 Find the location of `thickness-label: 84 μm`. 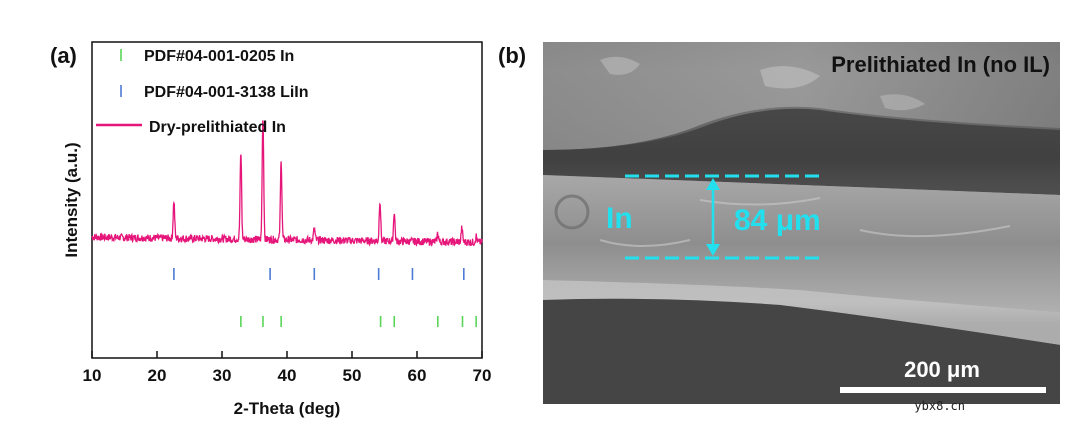

thickness-label: 84 μm is located at coordinates (777, 220).